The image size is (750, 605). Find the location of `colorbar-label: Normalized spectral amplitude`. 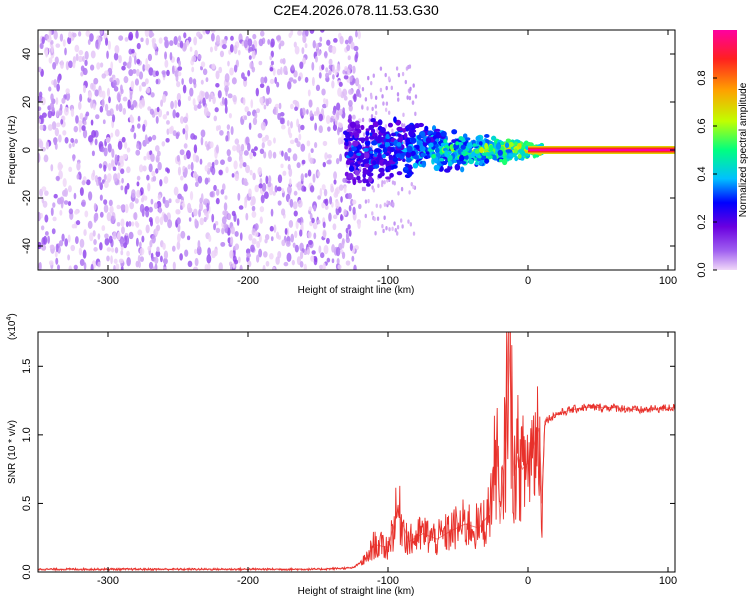

colorbar-label: Normalized spectral amplitude is located at coordinates (743, 149).